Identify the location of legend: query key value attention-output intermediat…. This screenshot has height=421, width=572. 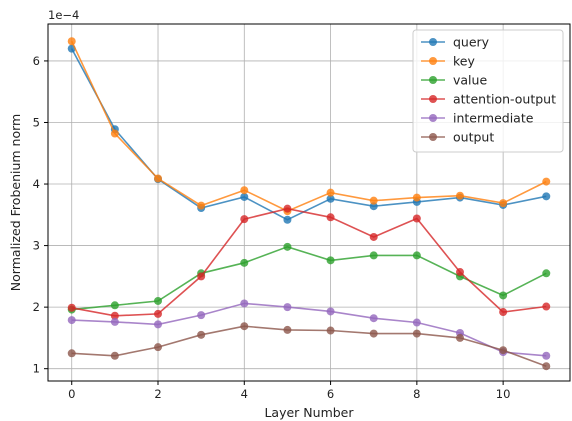
(488, 91).